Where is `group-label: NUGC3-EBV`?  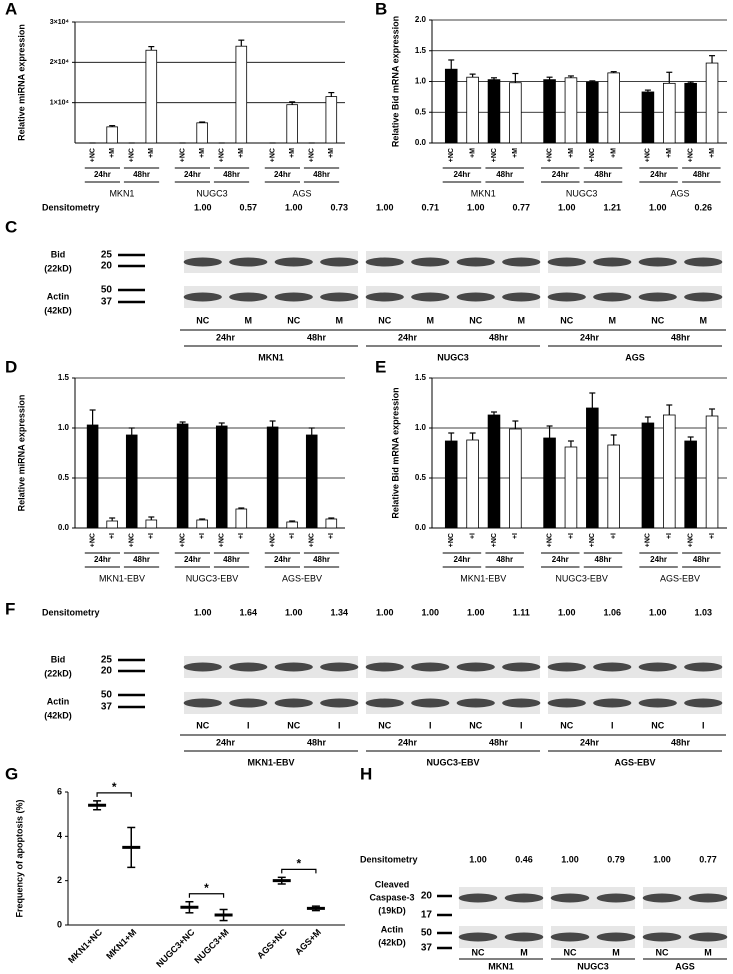 group-label: NUGC3-EBV is located at coordinates (212, 578).